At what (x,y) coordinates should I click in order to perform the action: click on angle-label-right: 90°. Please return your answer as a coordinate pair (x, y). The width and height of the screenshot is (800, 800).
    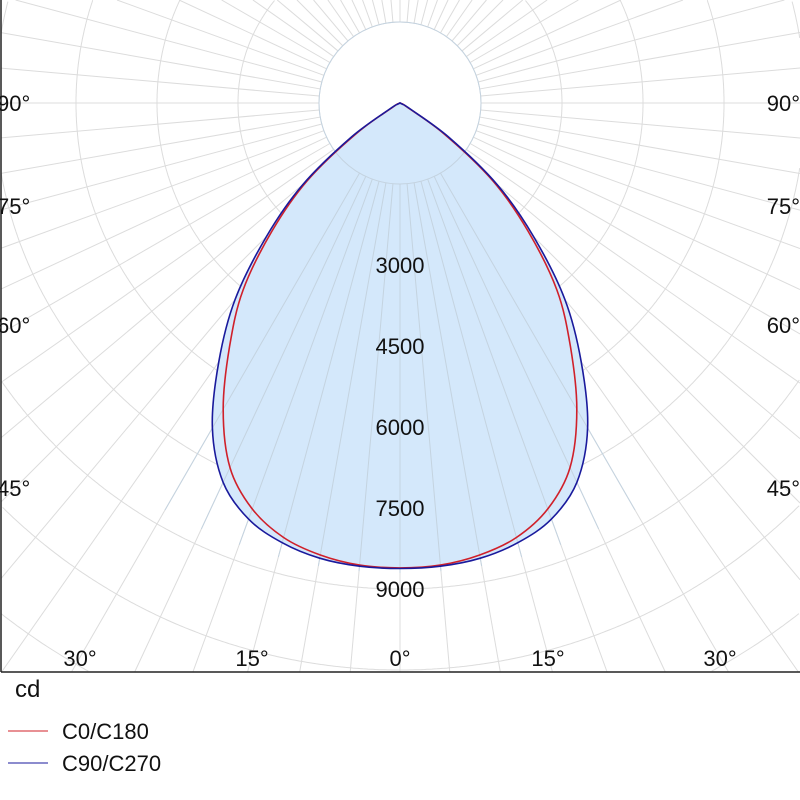
    Looking at the image, I should click on (783, 103).